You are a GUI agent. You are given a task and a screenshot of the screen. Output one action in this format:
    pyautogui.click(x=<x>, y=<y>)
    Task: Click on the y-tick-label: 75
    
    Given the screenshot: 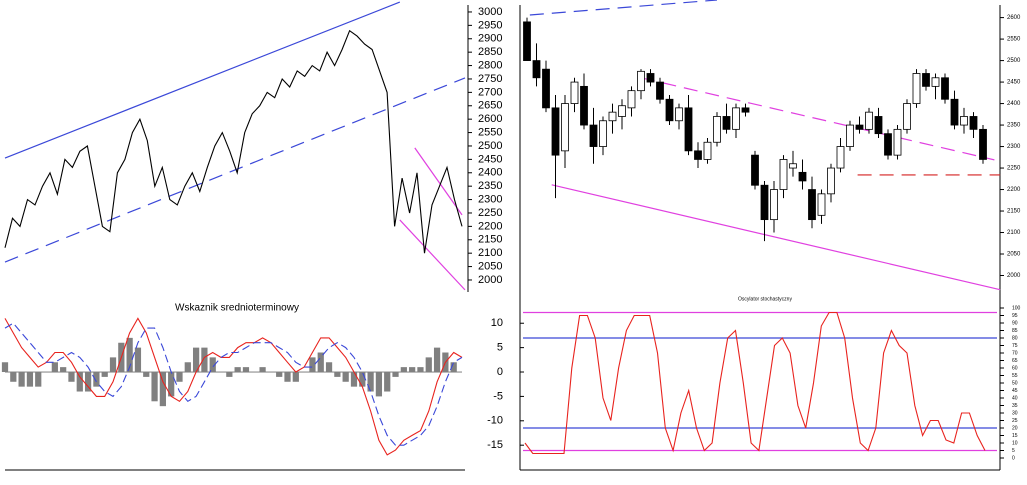 What is the action you would take?
    pyautogui.click(x=1015, y=346)
    